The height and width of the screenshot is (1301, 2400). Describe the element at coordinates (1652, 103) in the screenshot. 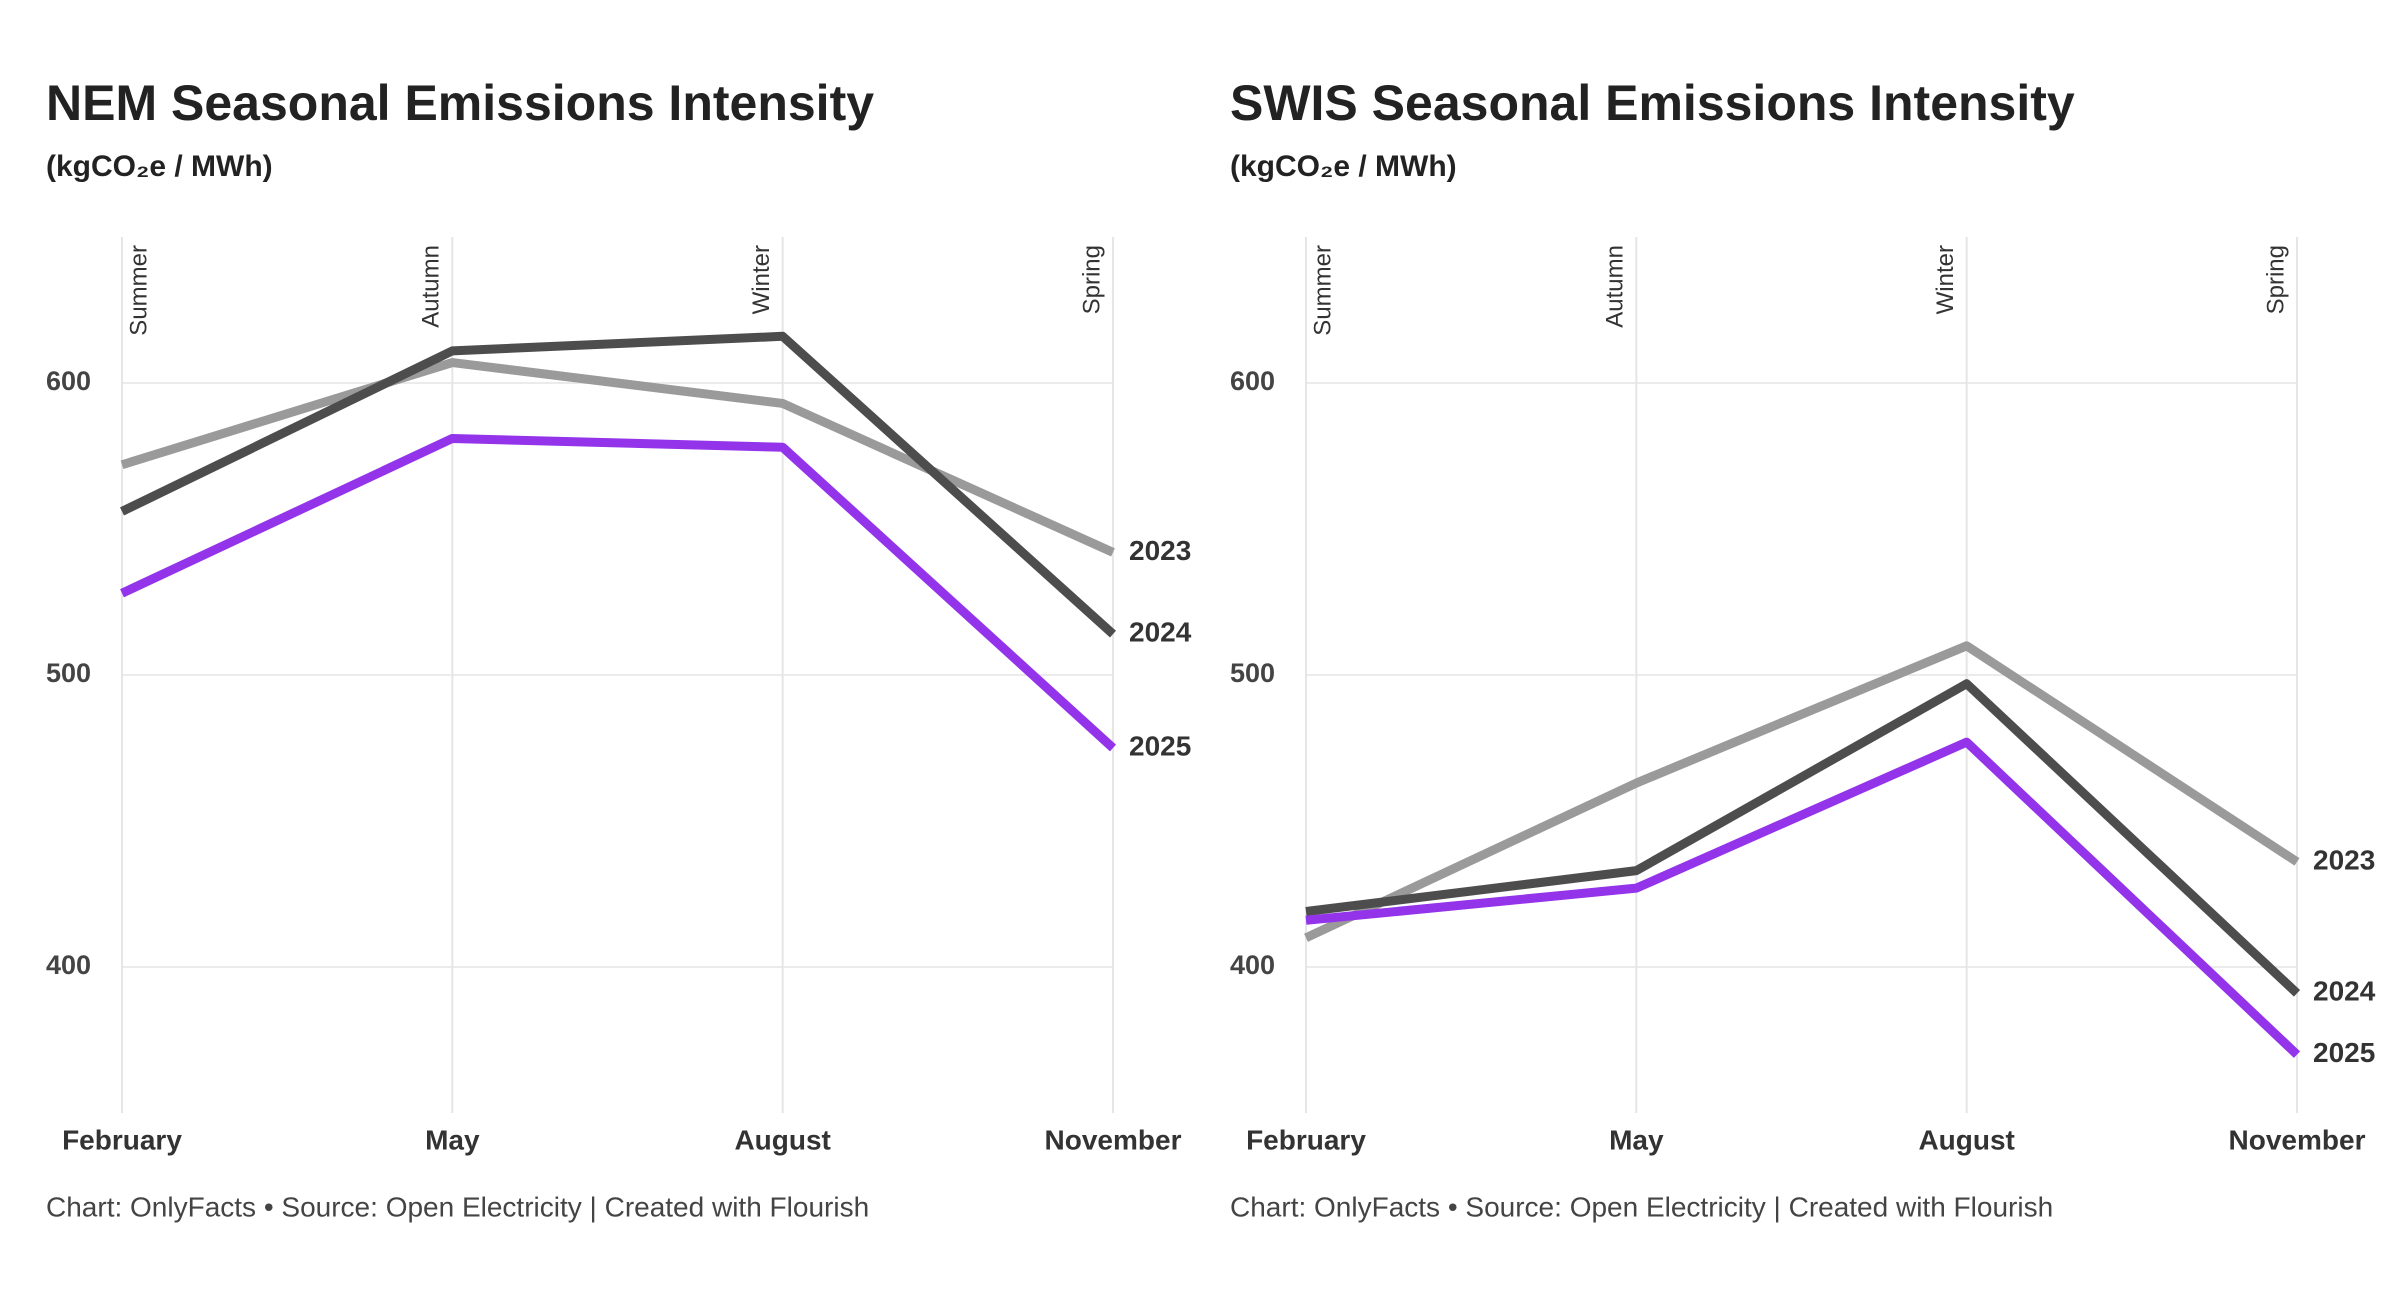

I see `chart-title: SWIS Seasonal Emissions Intensity` at that location.